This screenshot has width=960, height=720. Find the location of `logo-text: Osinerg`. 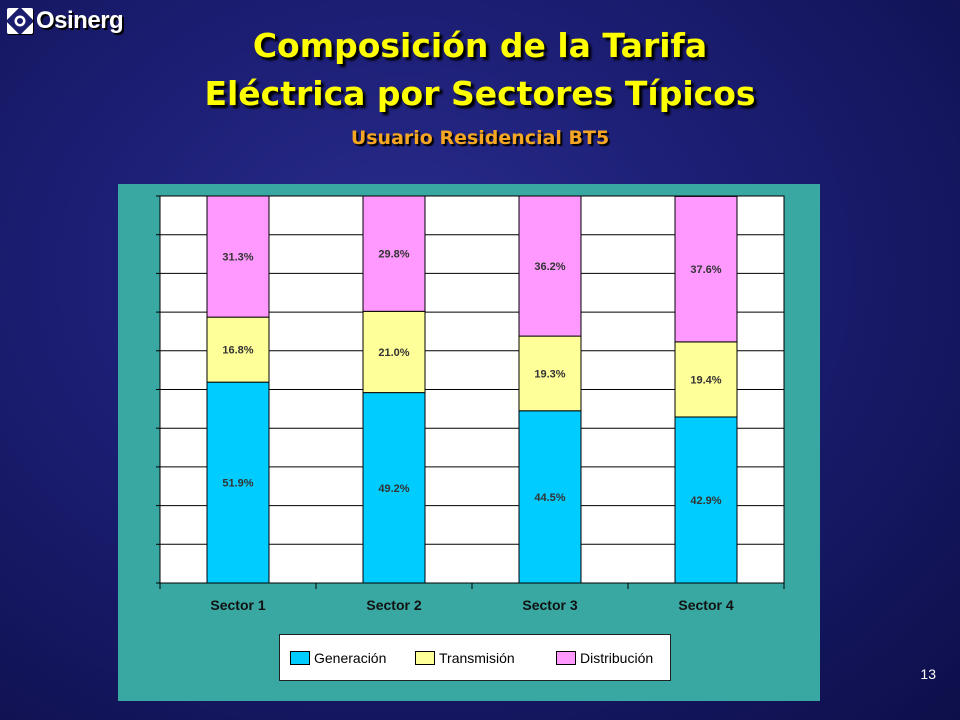

logo-text: Osinerg is located at coordinates (80, 20).